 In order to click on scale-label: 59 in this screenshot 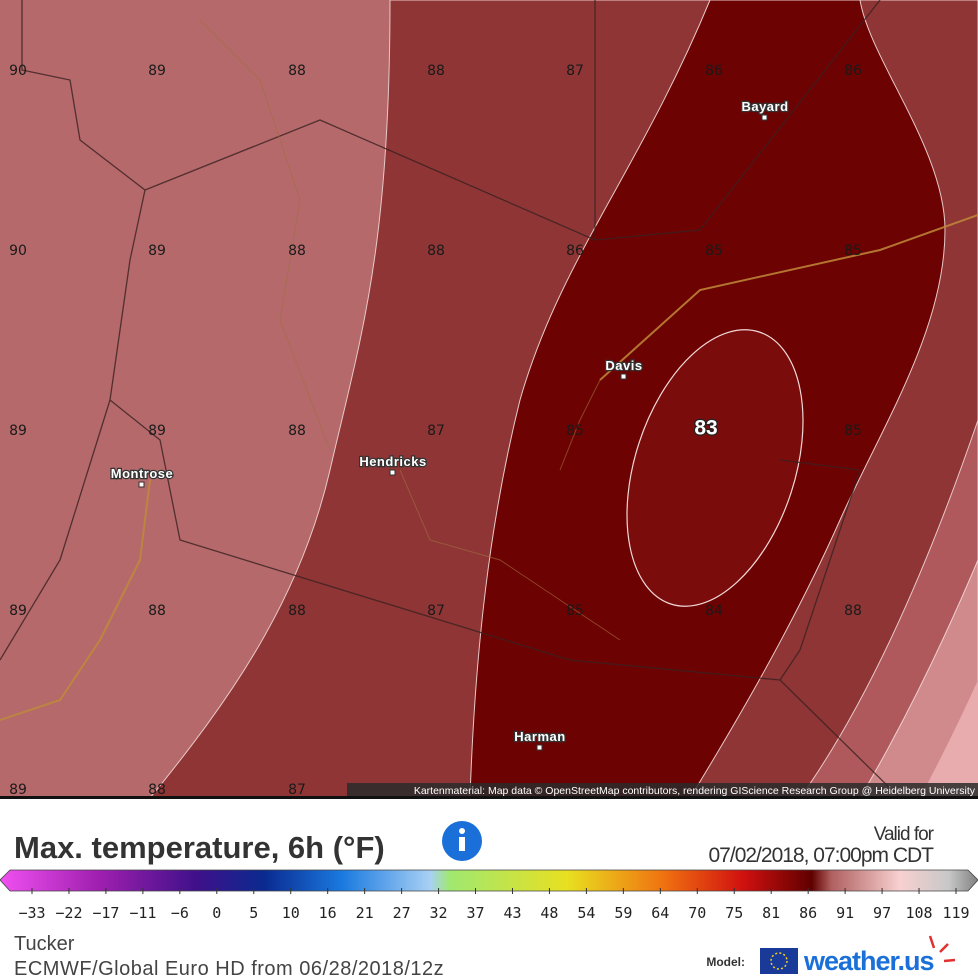, I will do `click(623, 913)`.